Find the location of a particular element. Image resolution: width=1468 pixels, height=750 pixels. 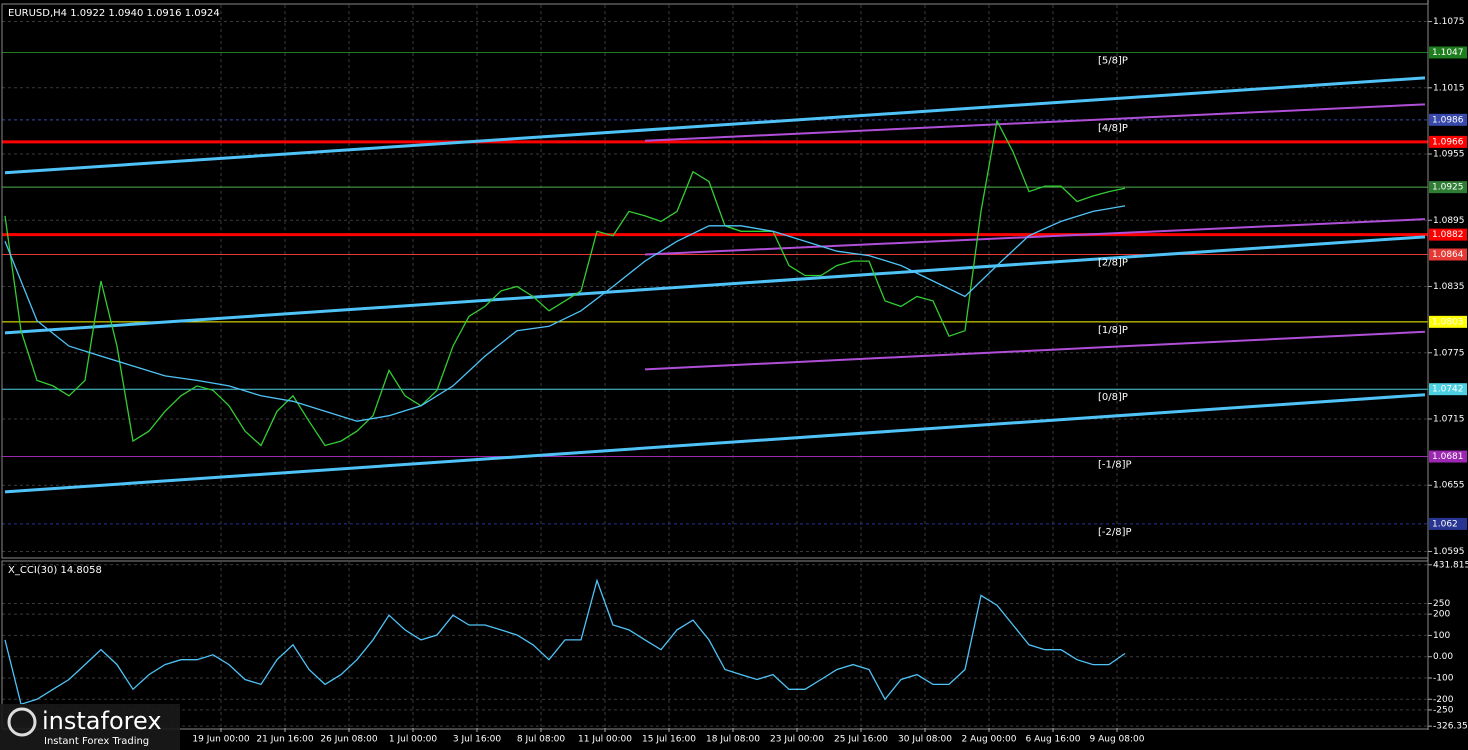

price-tag-label: 1.0986 is located at coordinates (1448, 120).